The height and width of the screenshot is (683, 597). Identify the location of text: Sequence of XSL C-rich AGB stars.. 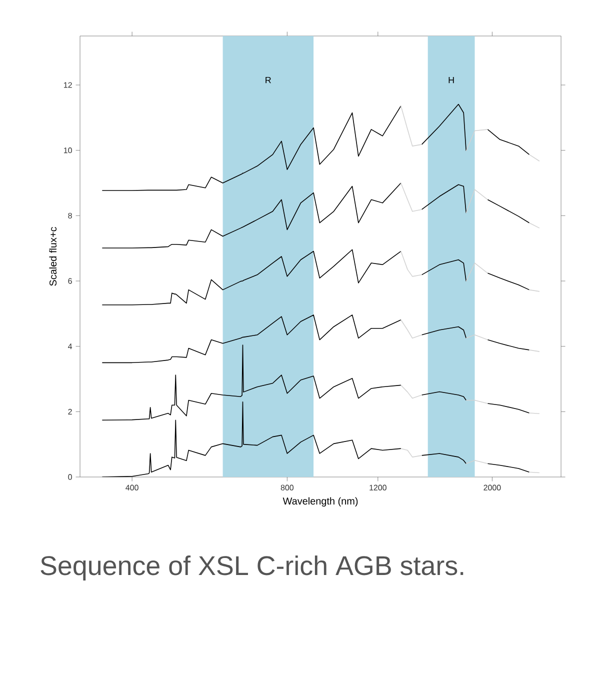
(252, 568).